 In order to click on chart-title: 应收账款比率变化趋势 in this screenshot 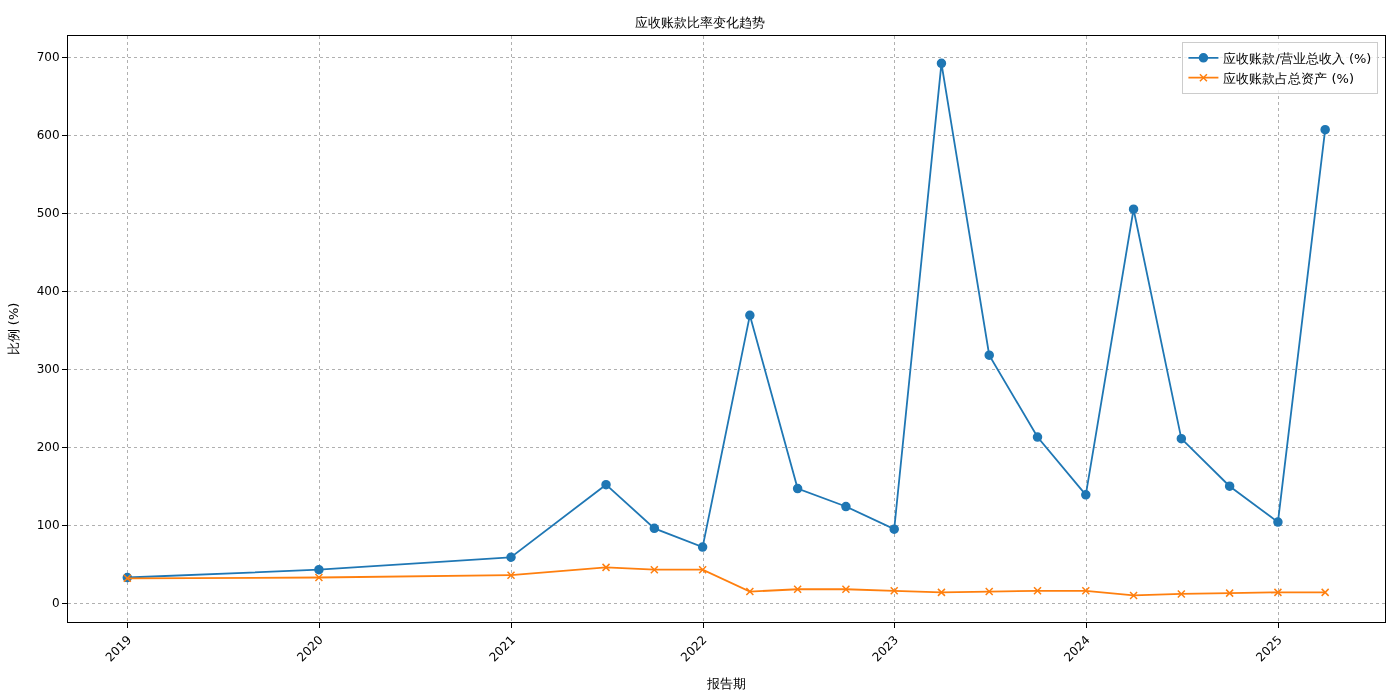, I will do `click(700, 22)`.